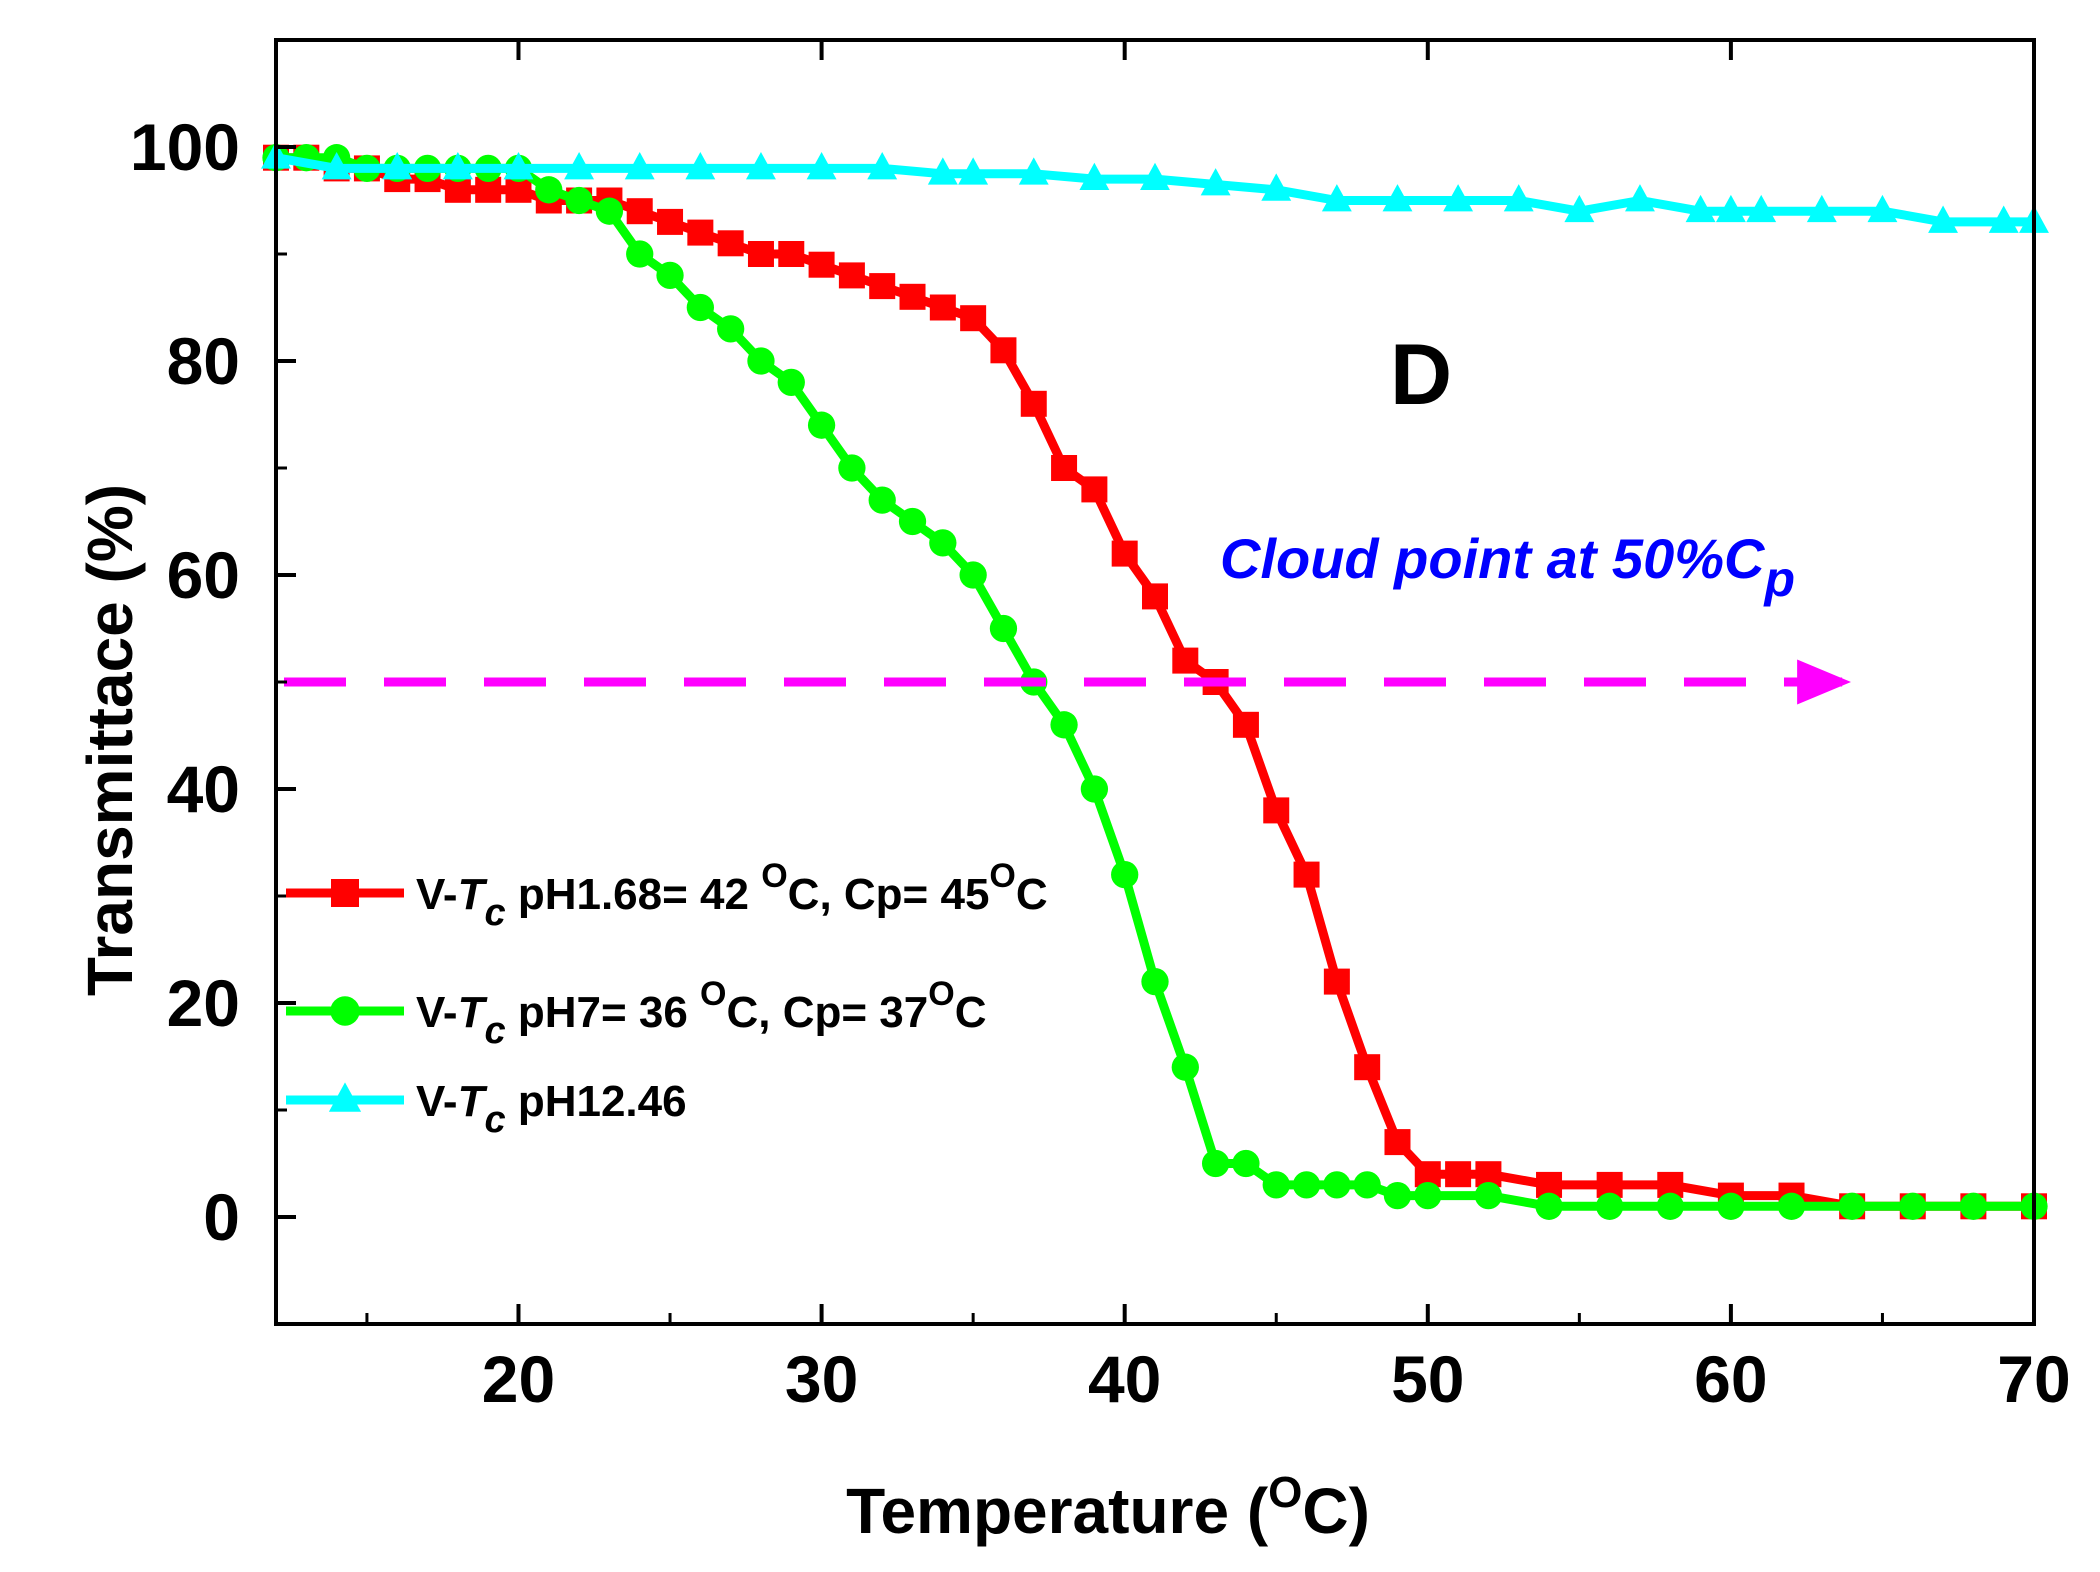  What do you see at coordinates (732, 895) in the screenshot?
I see `legend-label: V-Tc pH1.68= 42 OC, Cp= 45OC` at bounding box center [732, 895].